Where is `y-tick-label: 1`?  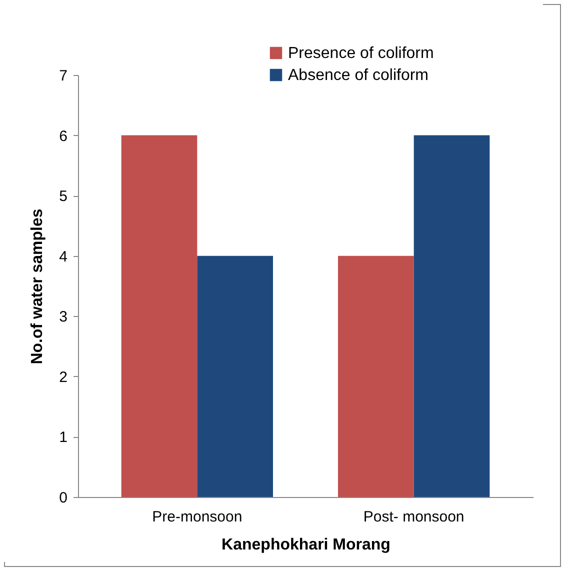
y-tick-label: 1 is located at coordinates (63, 437).